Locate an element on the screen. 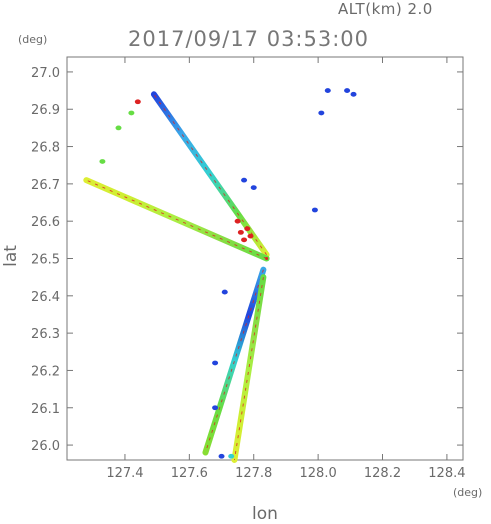 The height and width of the screenshot is (524, 491). altitude-label: ALT(km) 2.0 is located at coordinates (385, 9).